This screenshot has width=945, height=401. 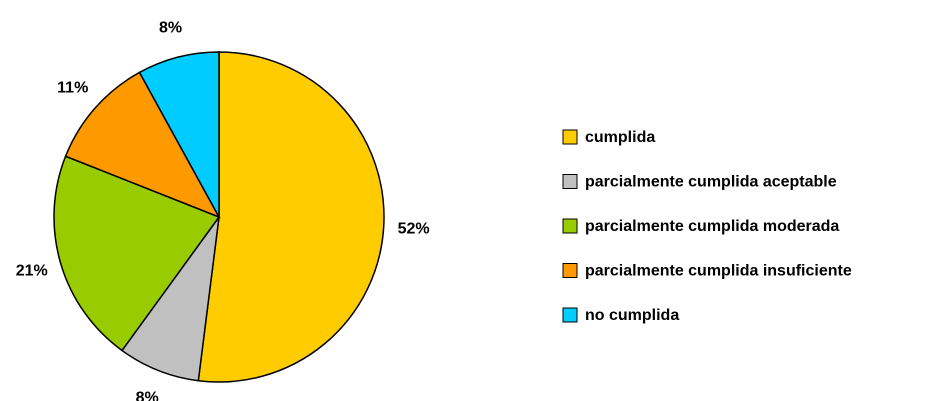 What do you see at coordinates (632, 315) in the screenshot?
I see `legend-label: no cumplida` at bounding box center [632, 315].